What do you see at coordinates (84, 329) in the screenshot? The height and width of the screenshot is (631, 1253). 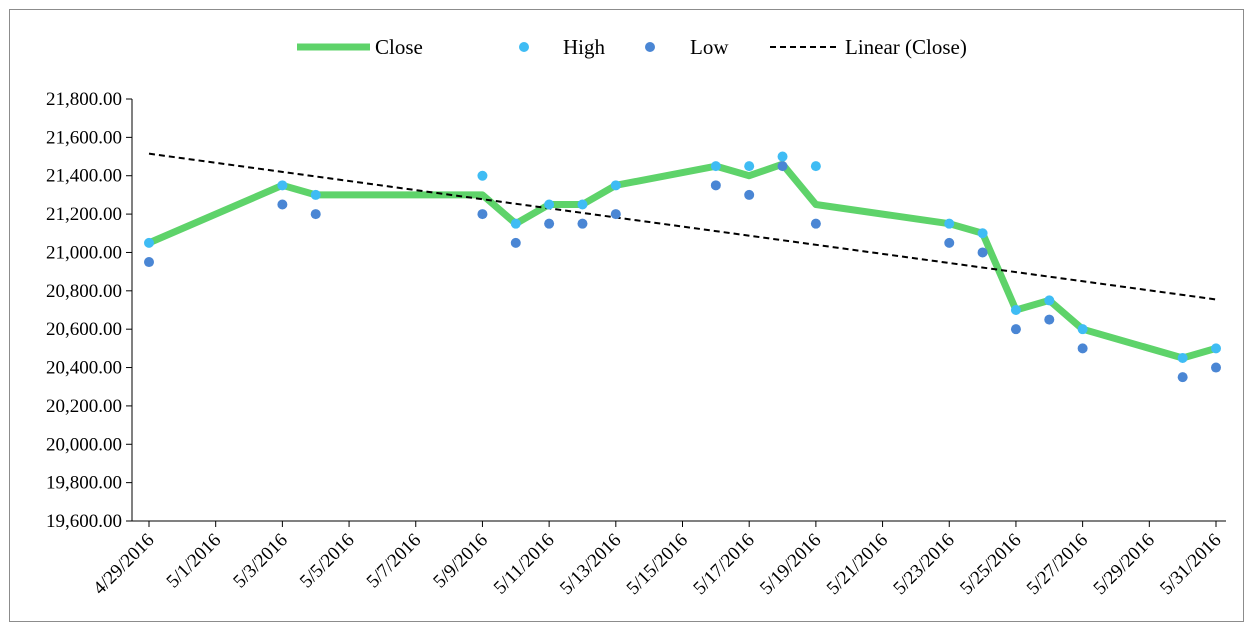 I see `y-tick-label: 20,600.00` at bounding box center [84, 329].